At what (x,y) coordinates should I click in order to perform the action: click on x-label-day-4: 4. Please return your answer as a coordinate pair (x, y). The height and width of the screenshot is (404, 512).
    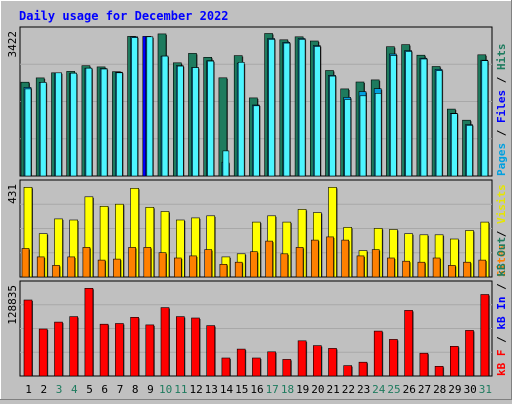
    Looking at the image, I should click on (74, 389).